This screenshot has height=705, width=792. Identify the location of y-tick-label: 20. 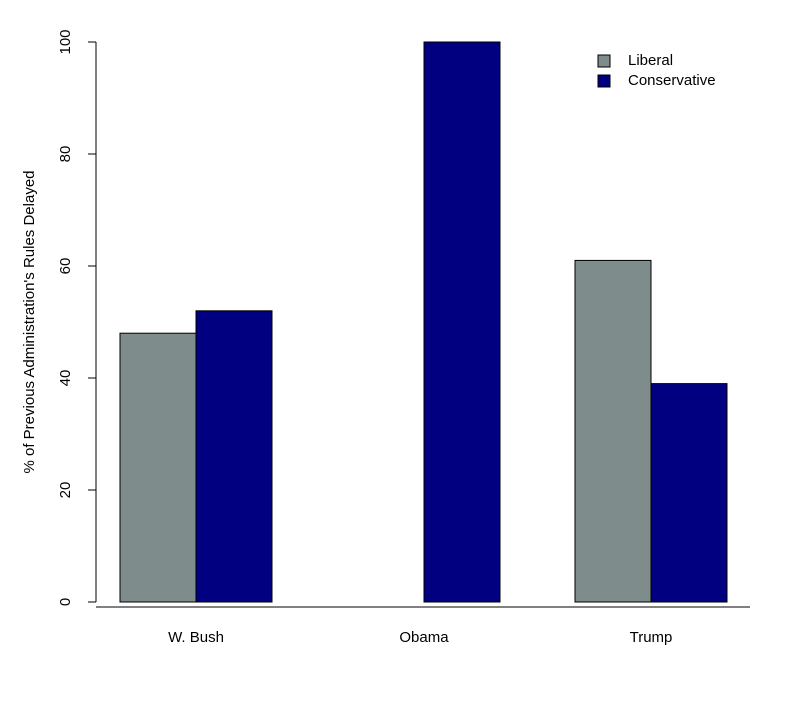
(65, 490).